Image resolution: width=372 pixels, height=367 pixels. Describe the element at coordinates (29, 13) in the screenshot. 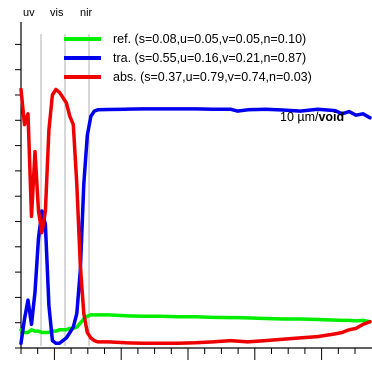

I see `band-label-uv: uv` at that location.